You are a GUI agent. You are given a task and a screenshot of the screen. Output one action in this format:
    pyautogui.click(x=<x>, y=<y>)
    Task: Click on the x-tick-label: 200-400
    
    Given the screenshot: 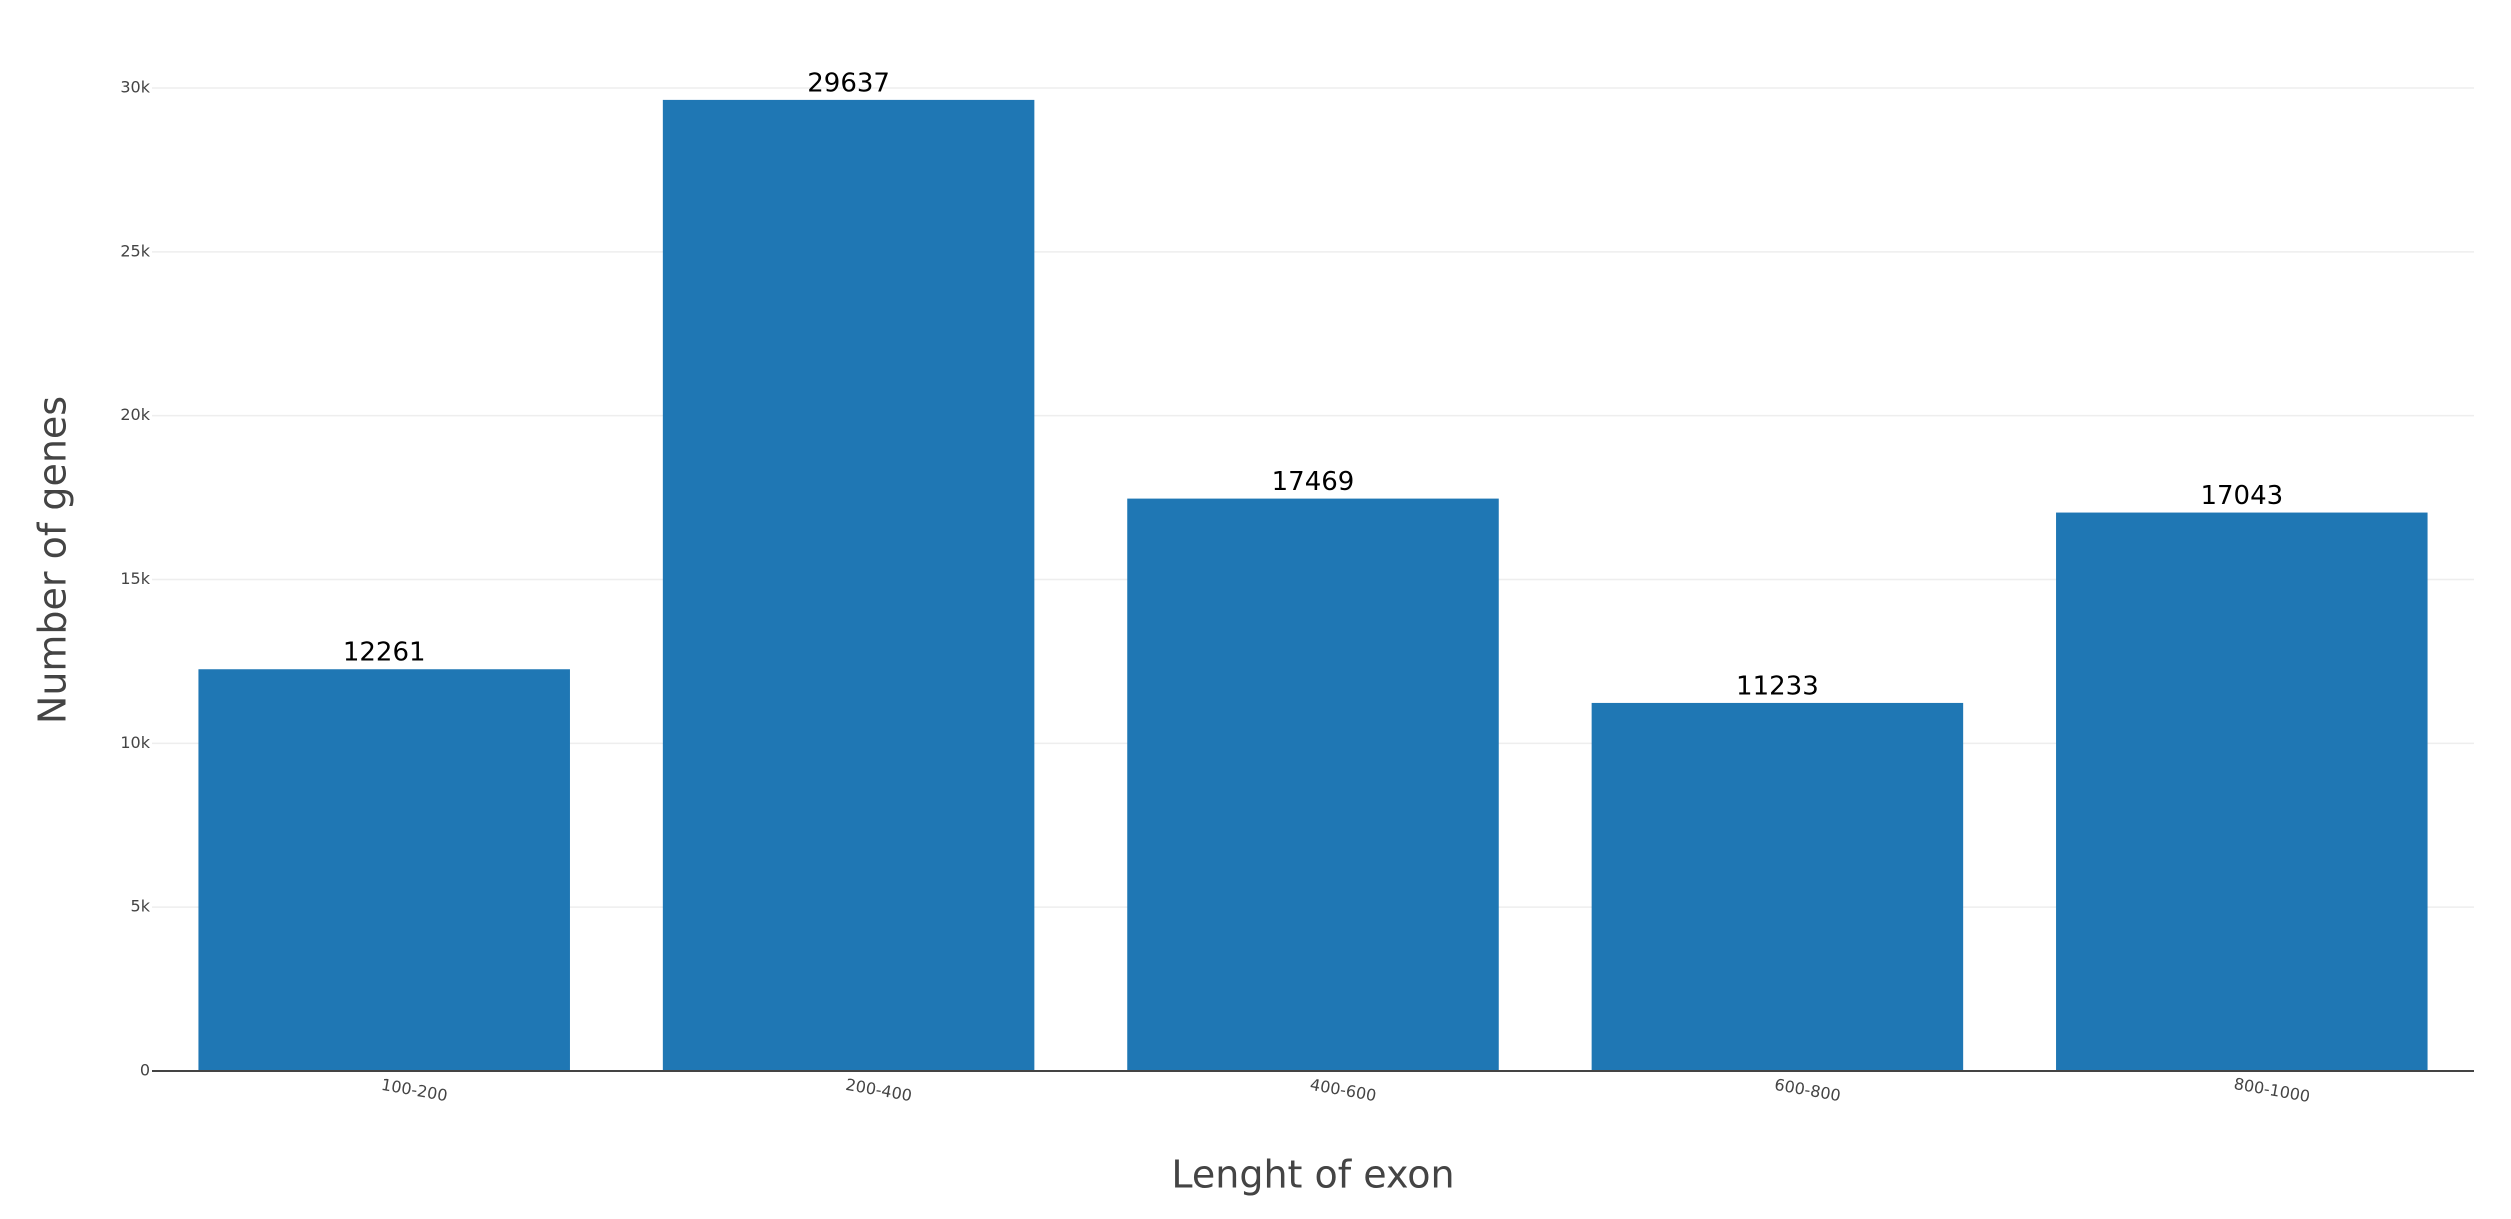 What is the action you would take?
    pyautogui.click(x=878, y=1090)
    